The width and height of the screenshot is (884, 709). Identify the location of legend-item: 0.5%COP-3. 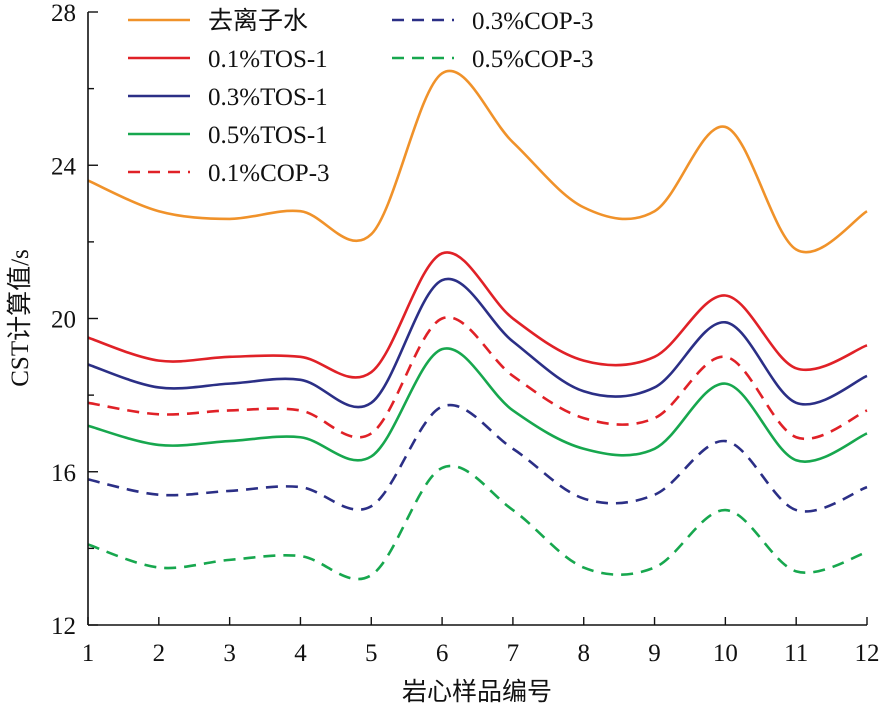
(493, 59).